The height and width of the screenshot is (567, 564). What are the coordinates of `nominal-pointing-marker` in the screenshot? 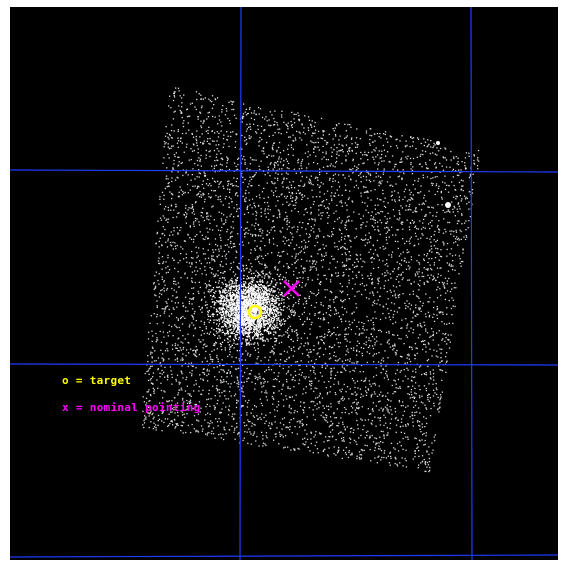 It's located at (291, 288).